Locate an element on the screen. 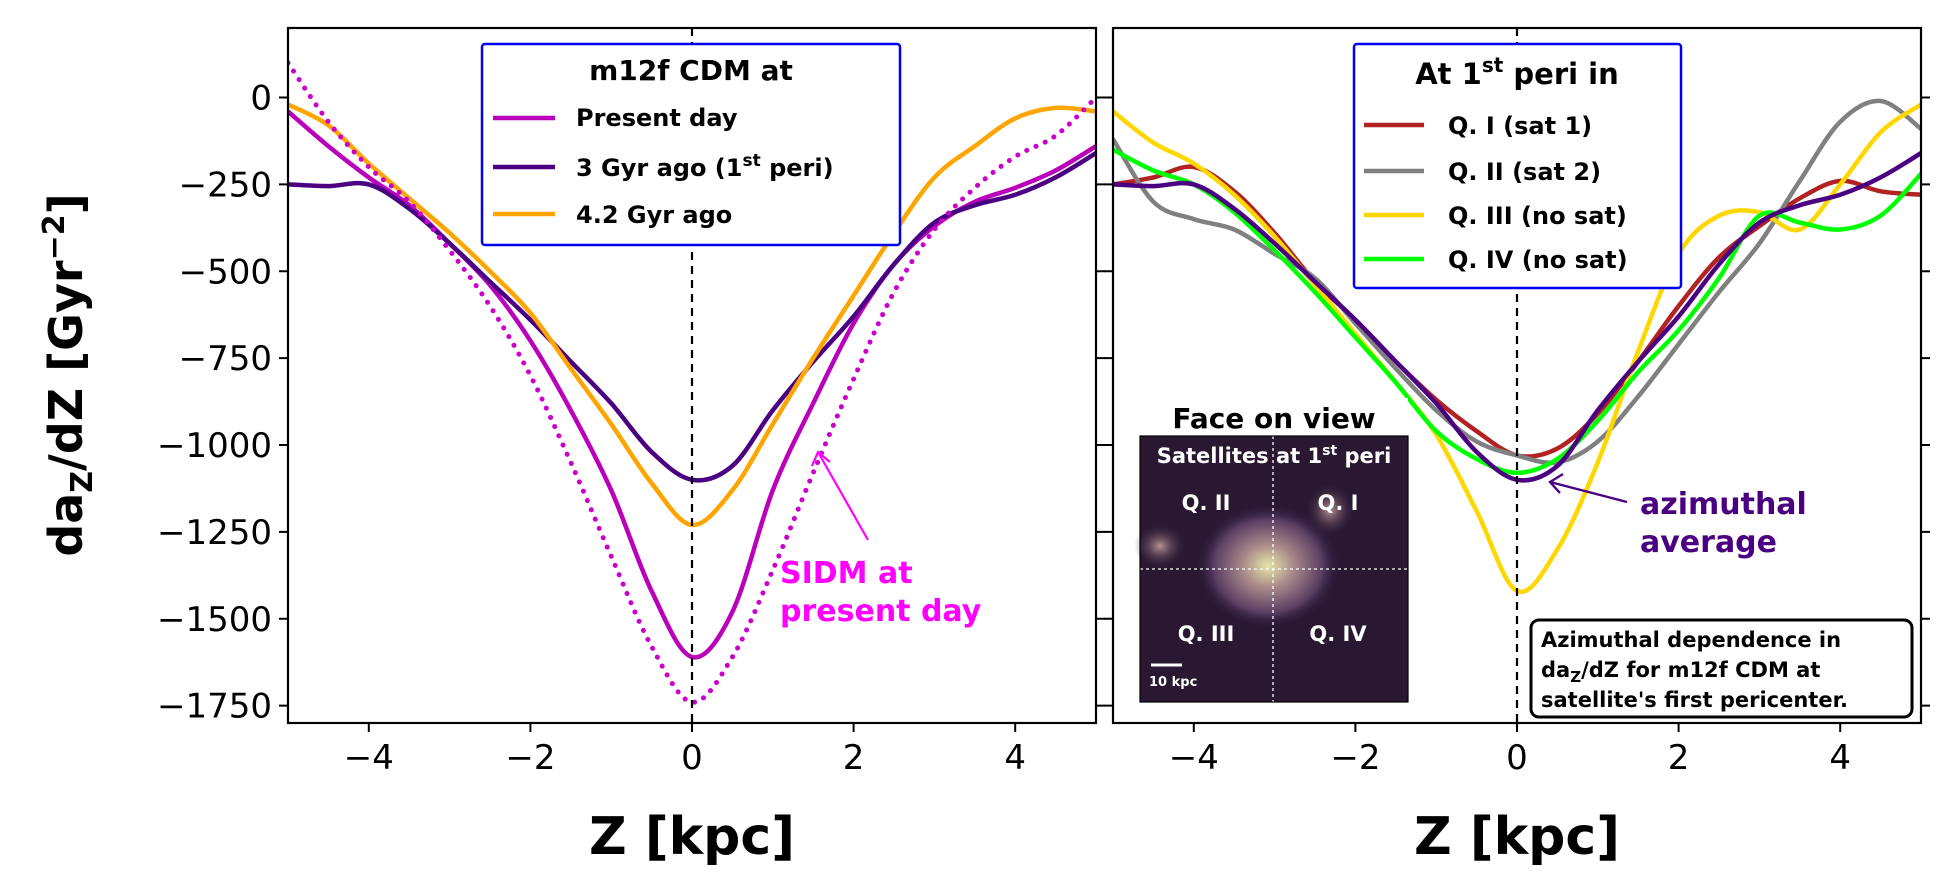 The width and height of the screenshot is (1943, 895). left-ytick-label-7: −1750 is located at coordinates (214, 707).